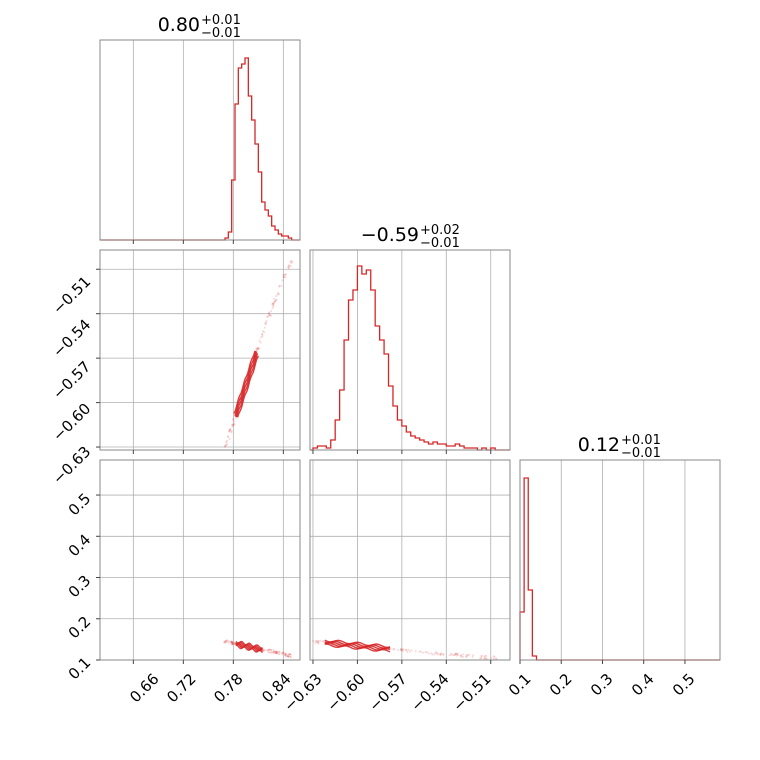 The height and width of the screenshot is (760, 760). Describe the element at coordinates (181, 688) in the screenshot. I see `x-tick-label: 0.72` at that location.